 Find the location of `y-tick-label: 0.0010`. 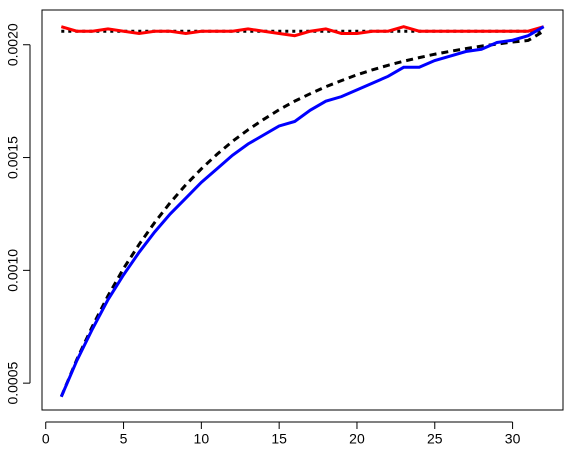

y-tick-label: 0.0010 is located at coordinates (13, 270).